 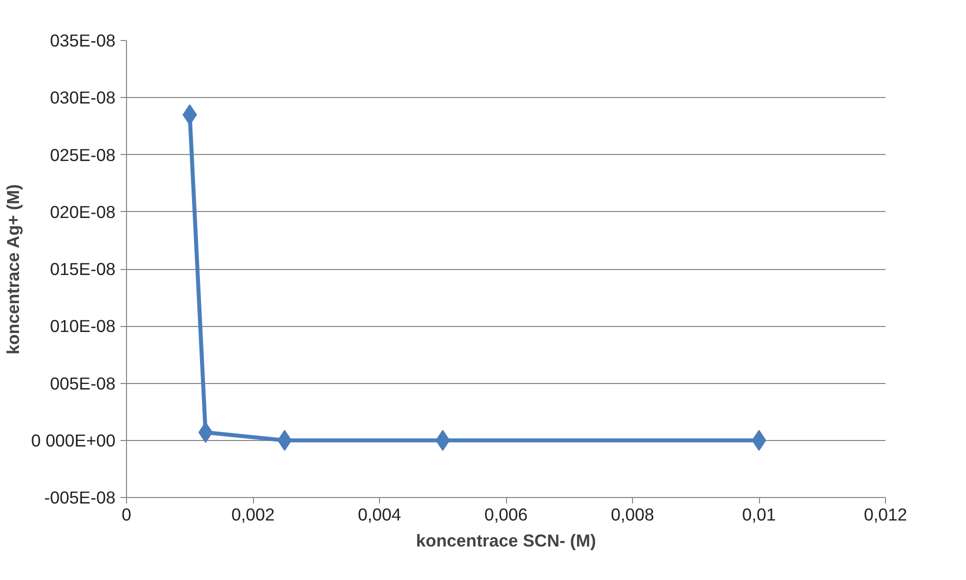 I want to click on y-tick-label: 035E-08, so click(x=83, y=40).